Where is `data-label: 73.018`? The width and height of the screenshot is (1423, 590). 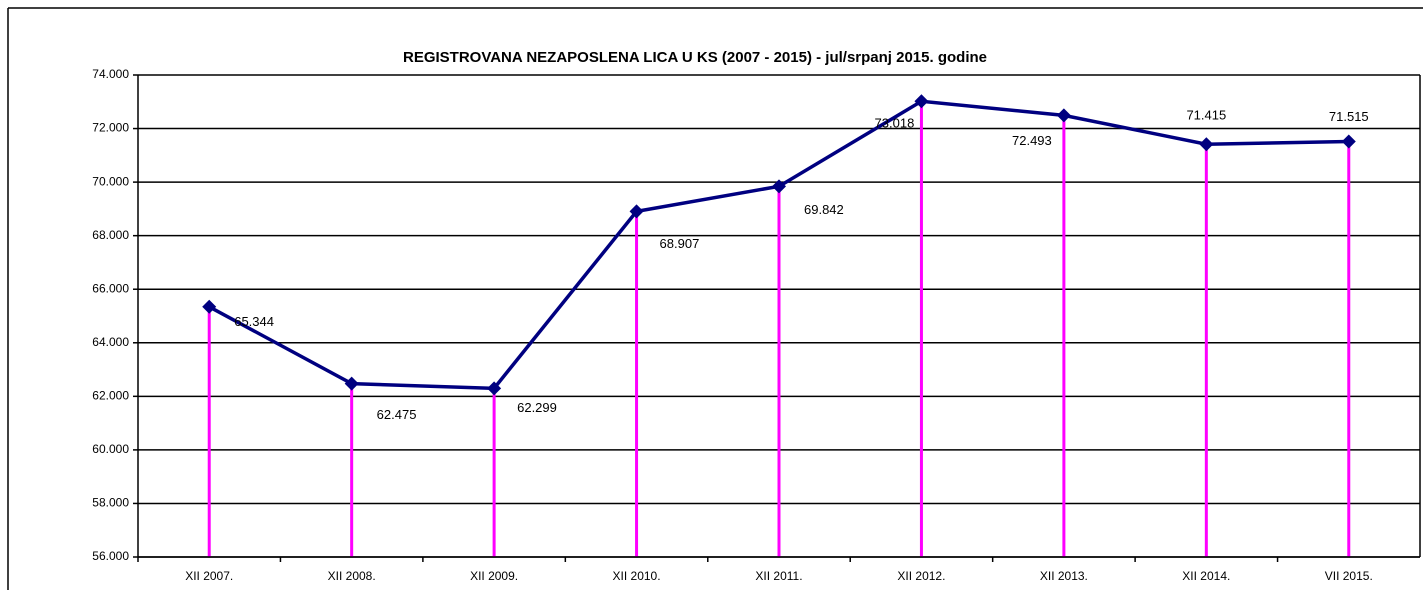 data-label: 73.018 is located at coordinates (895, 123).